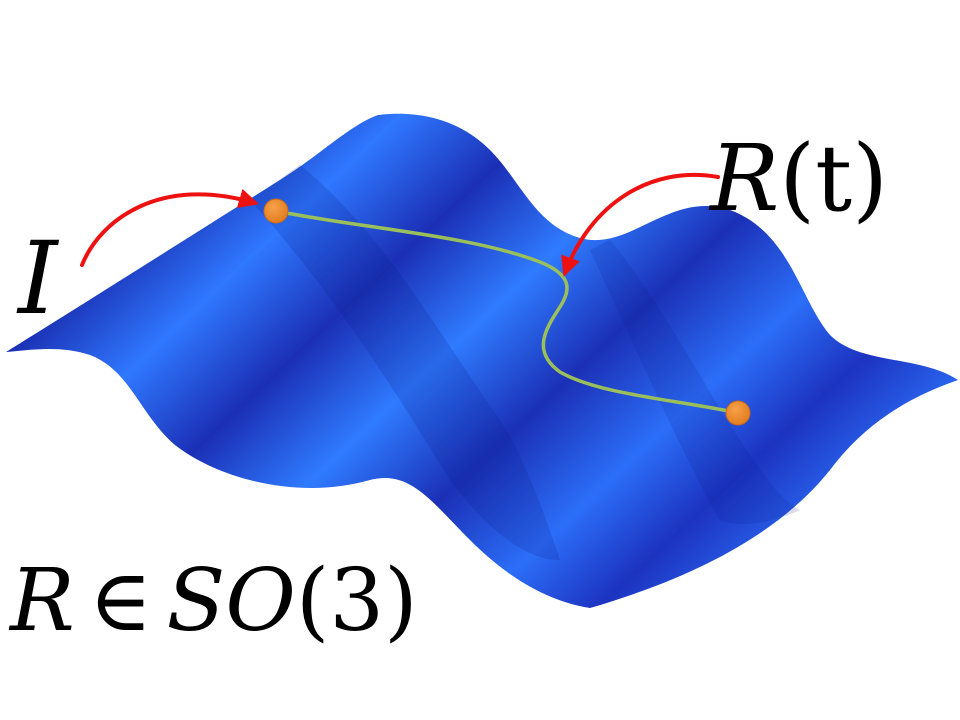 The image size is (960, 720). Describe the element at coordinates (121, 601) in the screenshot. I see `set-label-in: ∈` at that location.